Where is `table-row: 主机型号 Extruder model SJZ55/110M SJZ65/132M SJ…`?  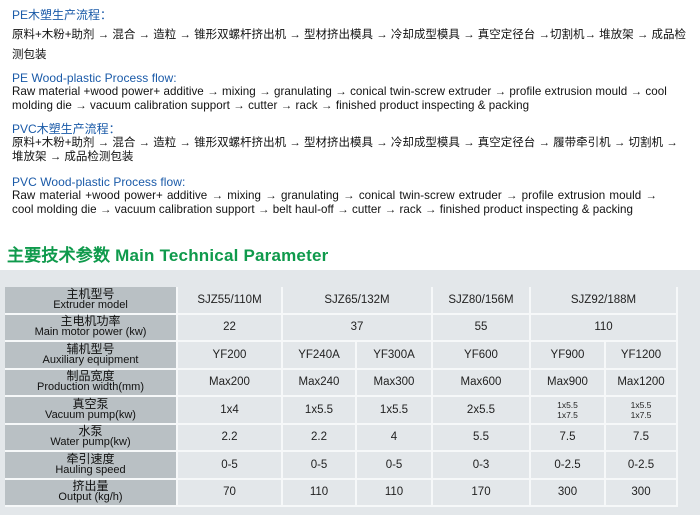
table-row: 主机型号 Extruder model SJZ55/110M SJZ65/132M SJ… is located at coordinates (341, 300).